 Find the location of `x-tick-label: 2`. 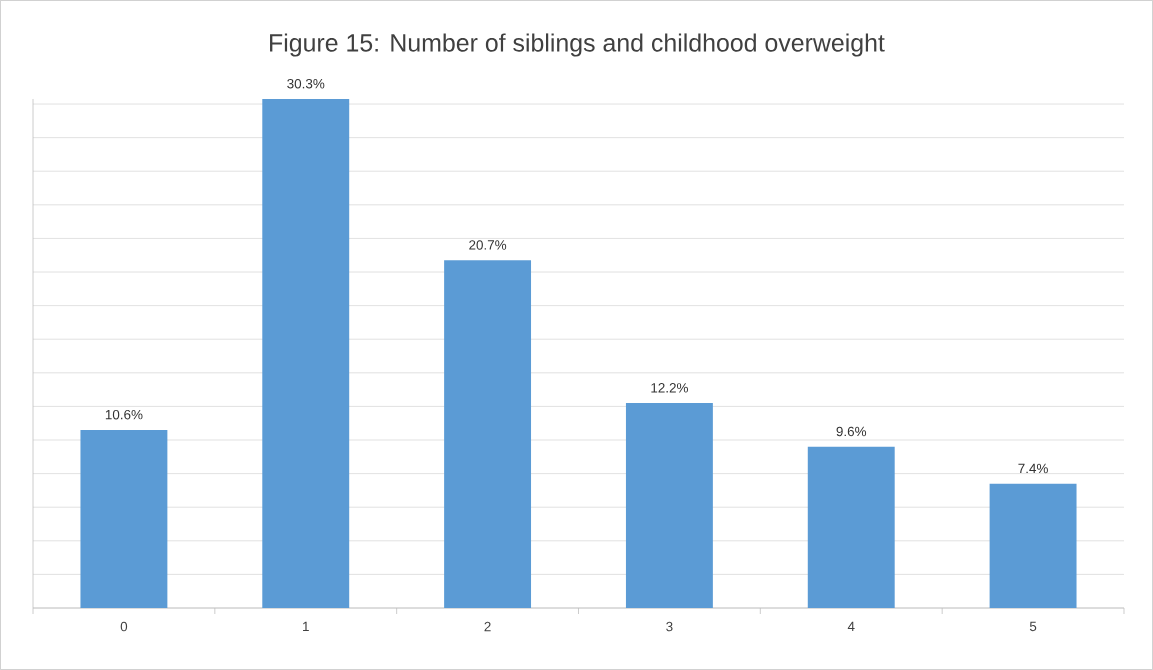

x-tick-label: 2 is located at coordinates (487, 626).